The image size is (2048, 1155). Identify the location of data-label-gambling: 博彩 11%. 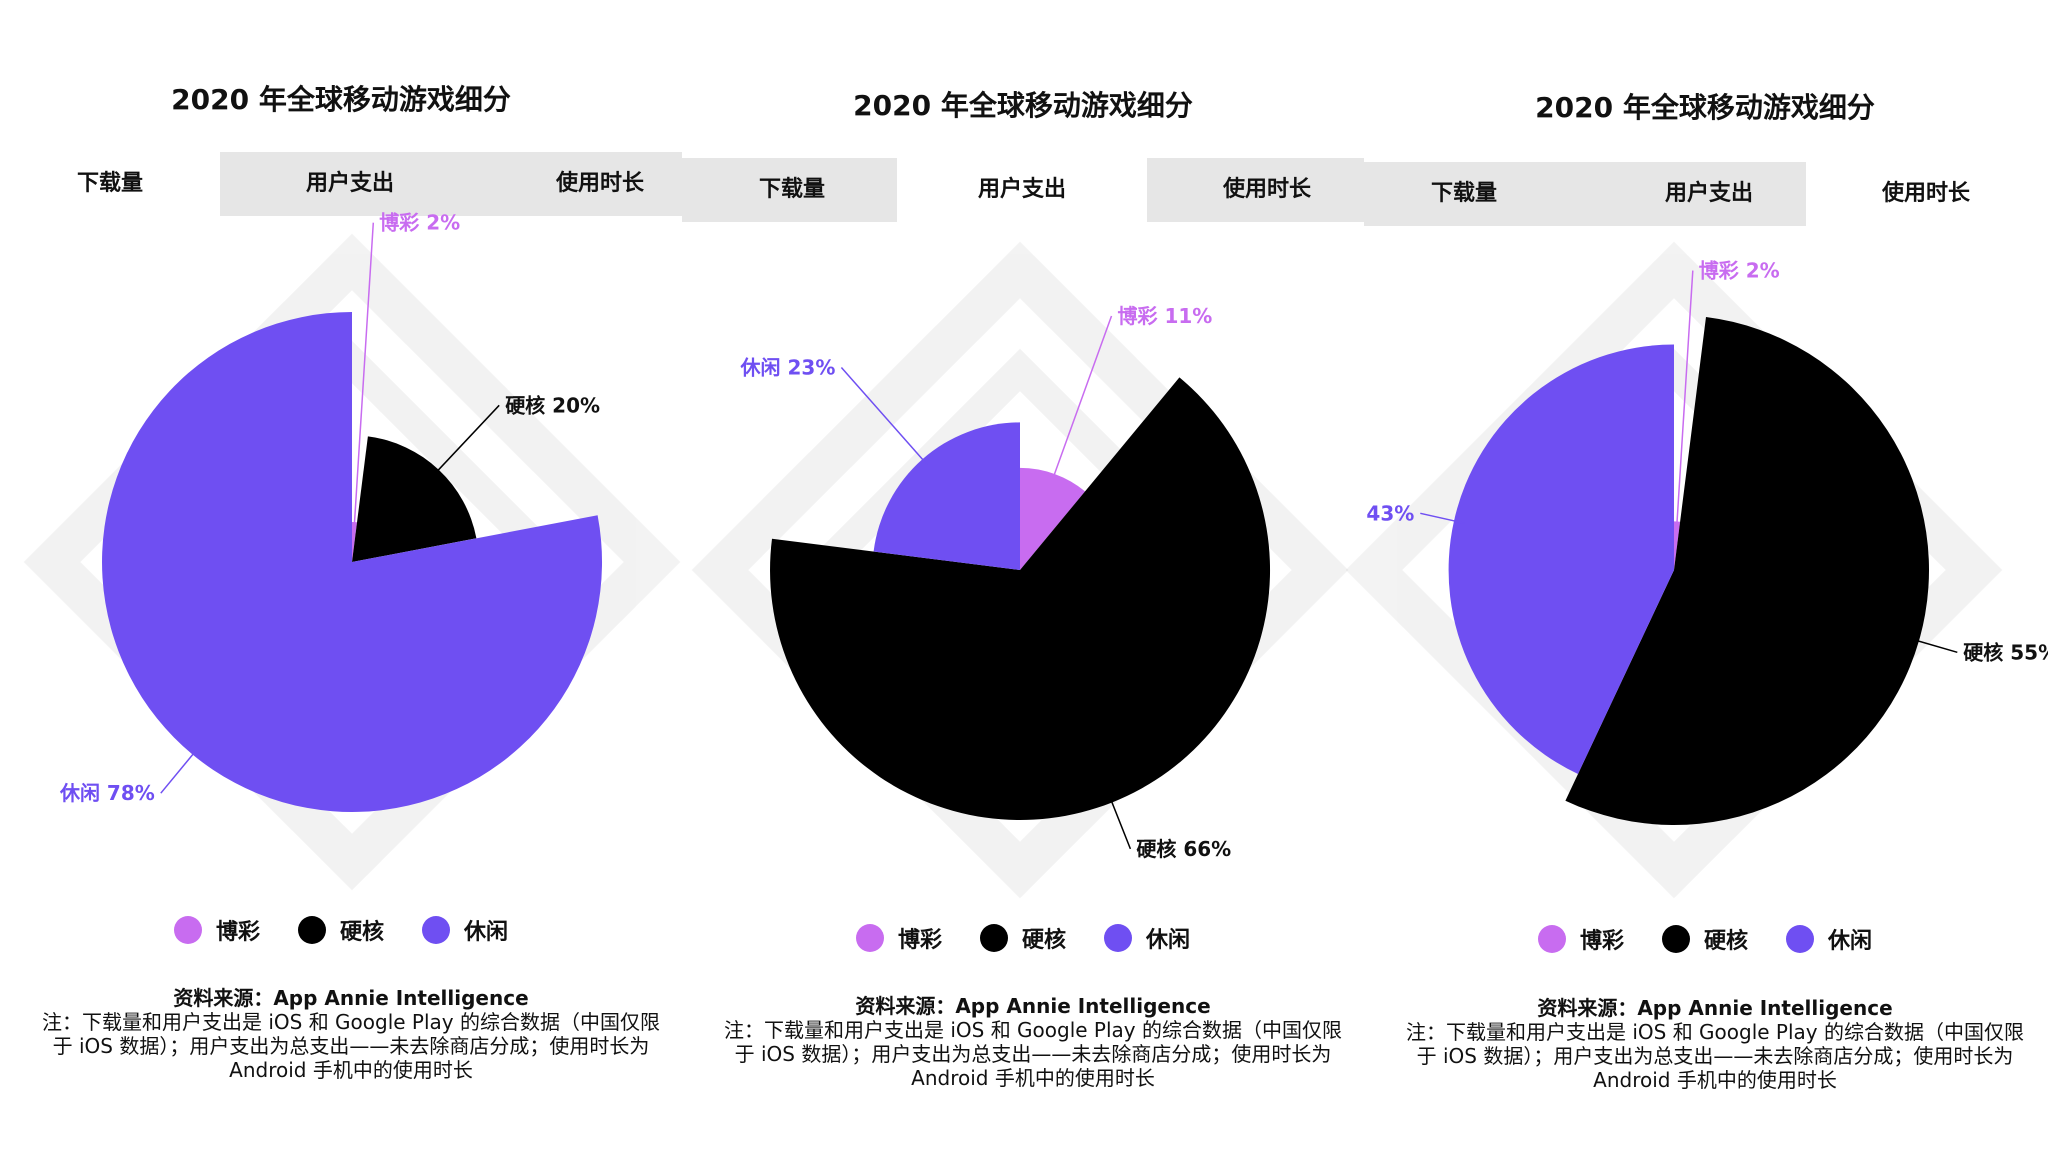
(1165, 316).